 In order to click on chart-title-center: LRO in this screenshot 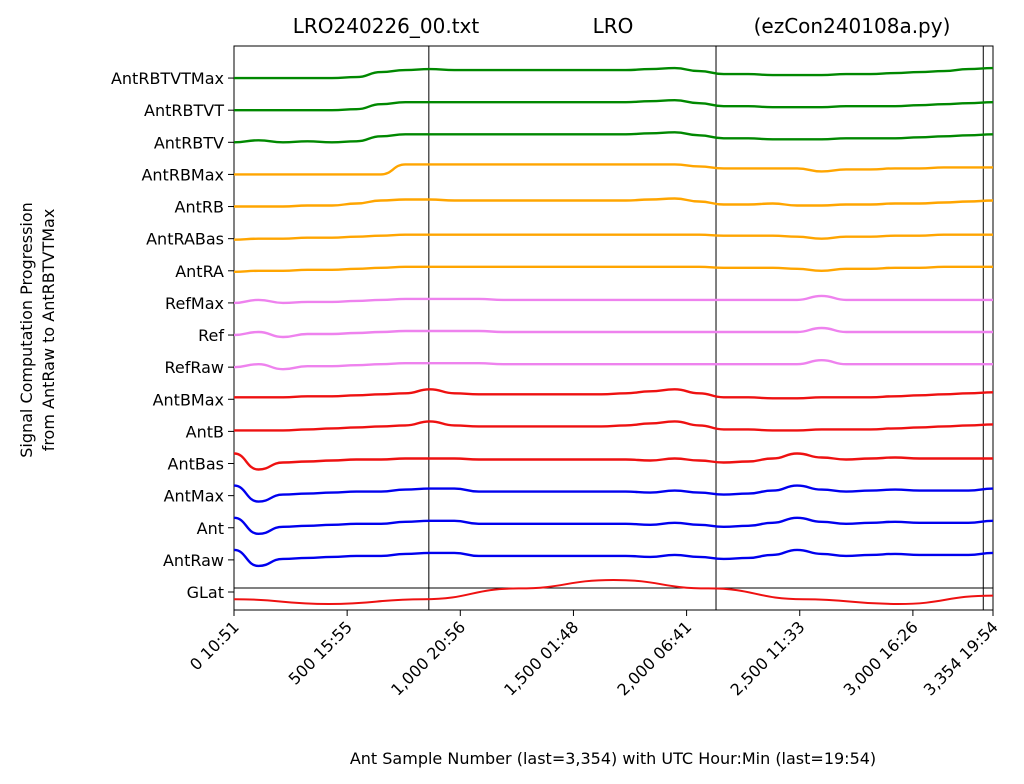, I will do `click(613, 26)`.